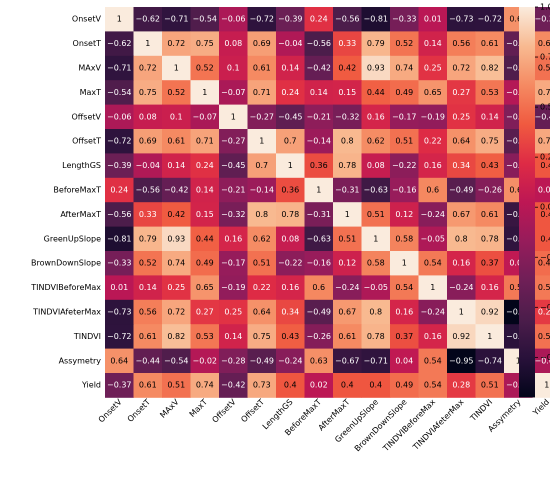 Image resolution: width=550 pixels, height=488 pixels. What do you see at coordinates (147, 19) in the screenshot?
I see `cell-value-label: −0.62` at bounding box center [147, 19].